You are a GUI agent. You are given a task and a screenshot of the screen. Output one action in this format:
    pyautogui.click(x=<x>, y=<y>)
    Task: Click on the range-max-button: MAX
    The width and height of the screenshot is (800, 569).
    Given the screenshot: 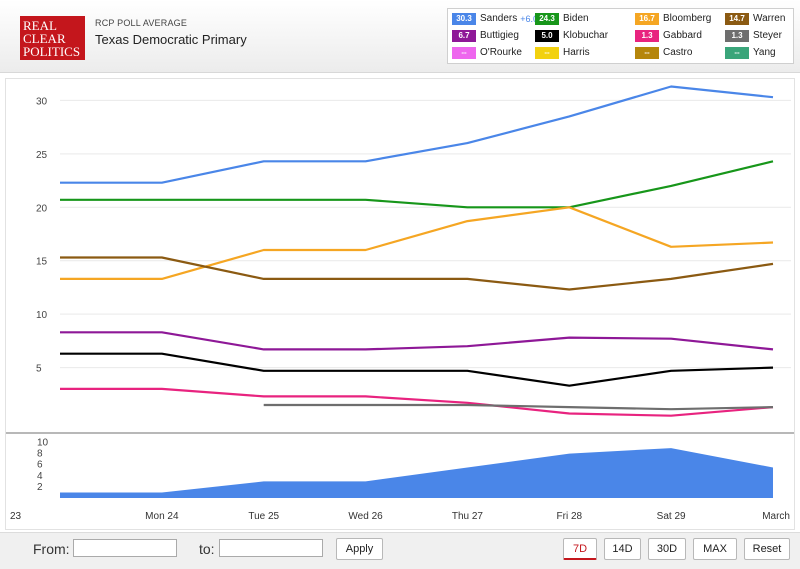 What is the action you would take?
    pyautogui.click(x=715, y=549)
    